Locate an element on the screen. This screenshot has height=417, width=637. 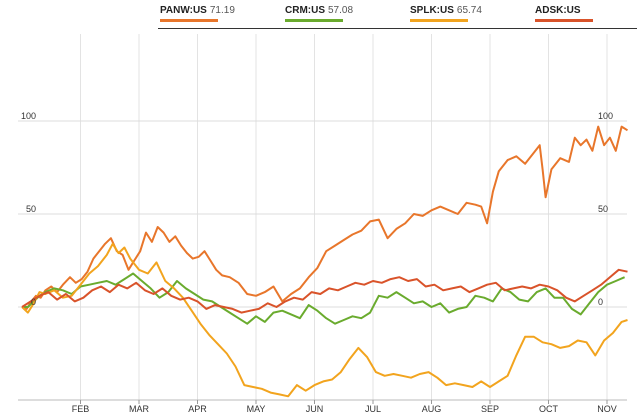
x-tick-label: SEP is located at coordinates (490, 409).